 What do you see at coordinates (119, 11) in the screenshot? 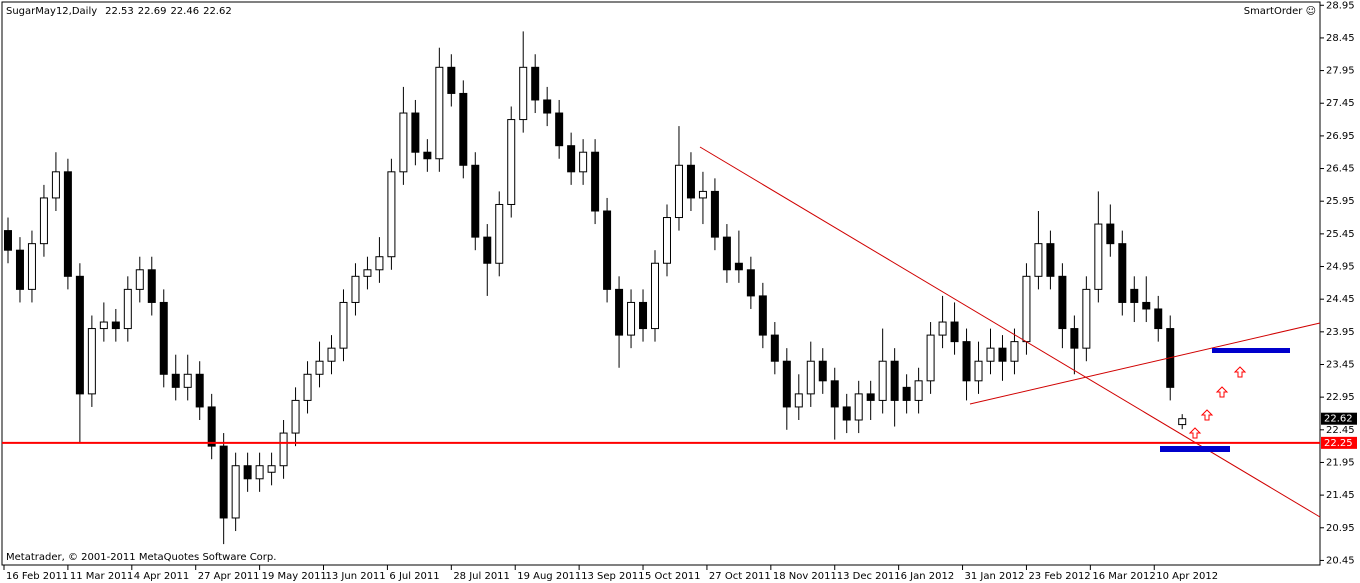
I see `last-open: 22.53` at bounding box center [119, 11].